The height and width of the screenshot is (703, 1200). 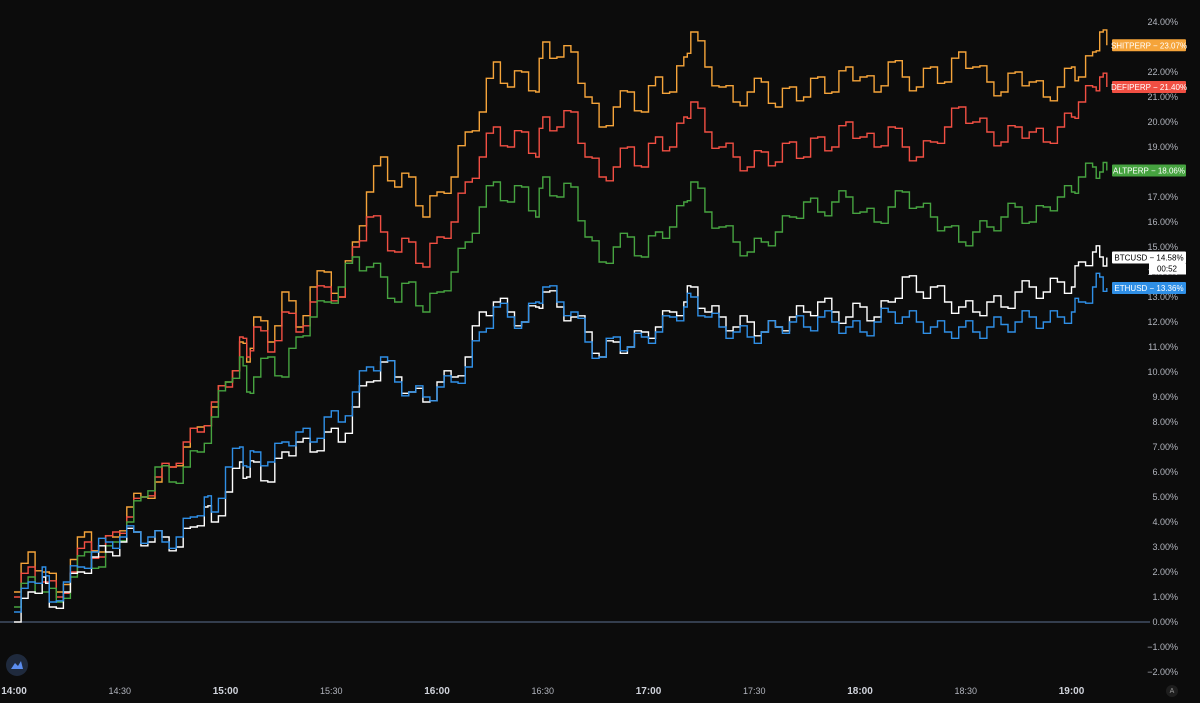 I want to click on y-tick-label: 11.00%, so click(x=1163, y=347).